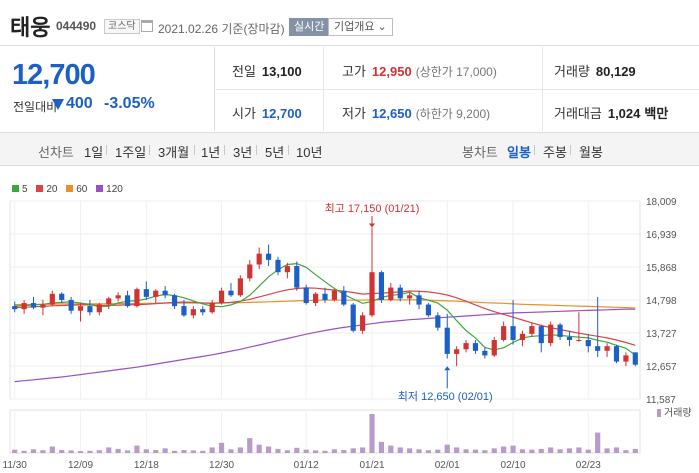 This screenshot has width=699, height=473. Describe the element at coordinates (281, 113) in the screenshot. I see `stat-value: 12,700` at that location.